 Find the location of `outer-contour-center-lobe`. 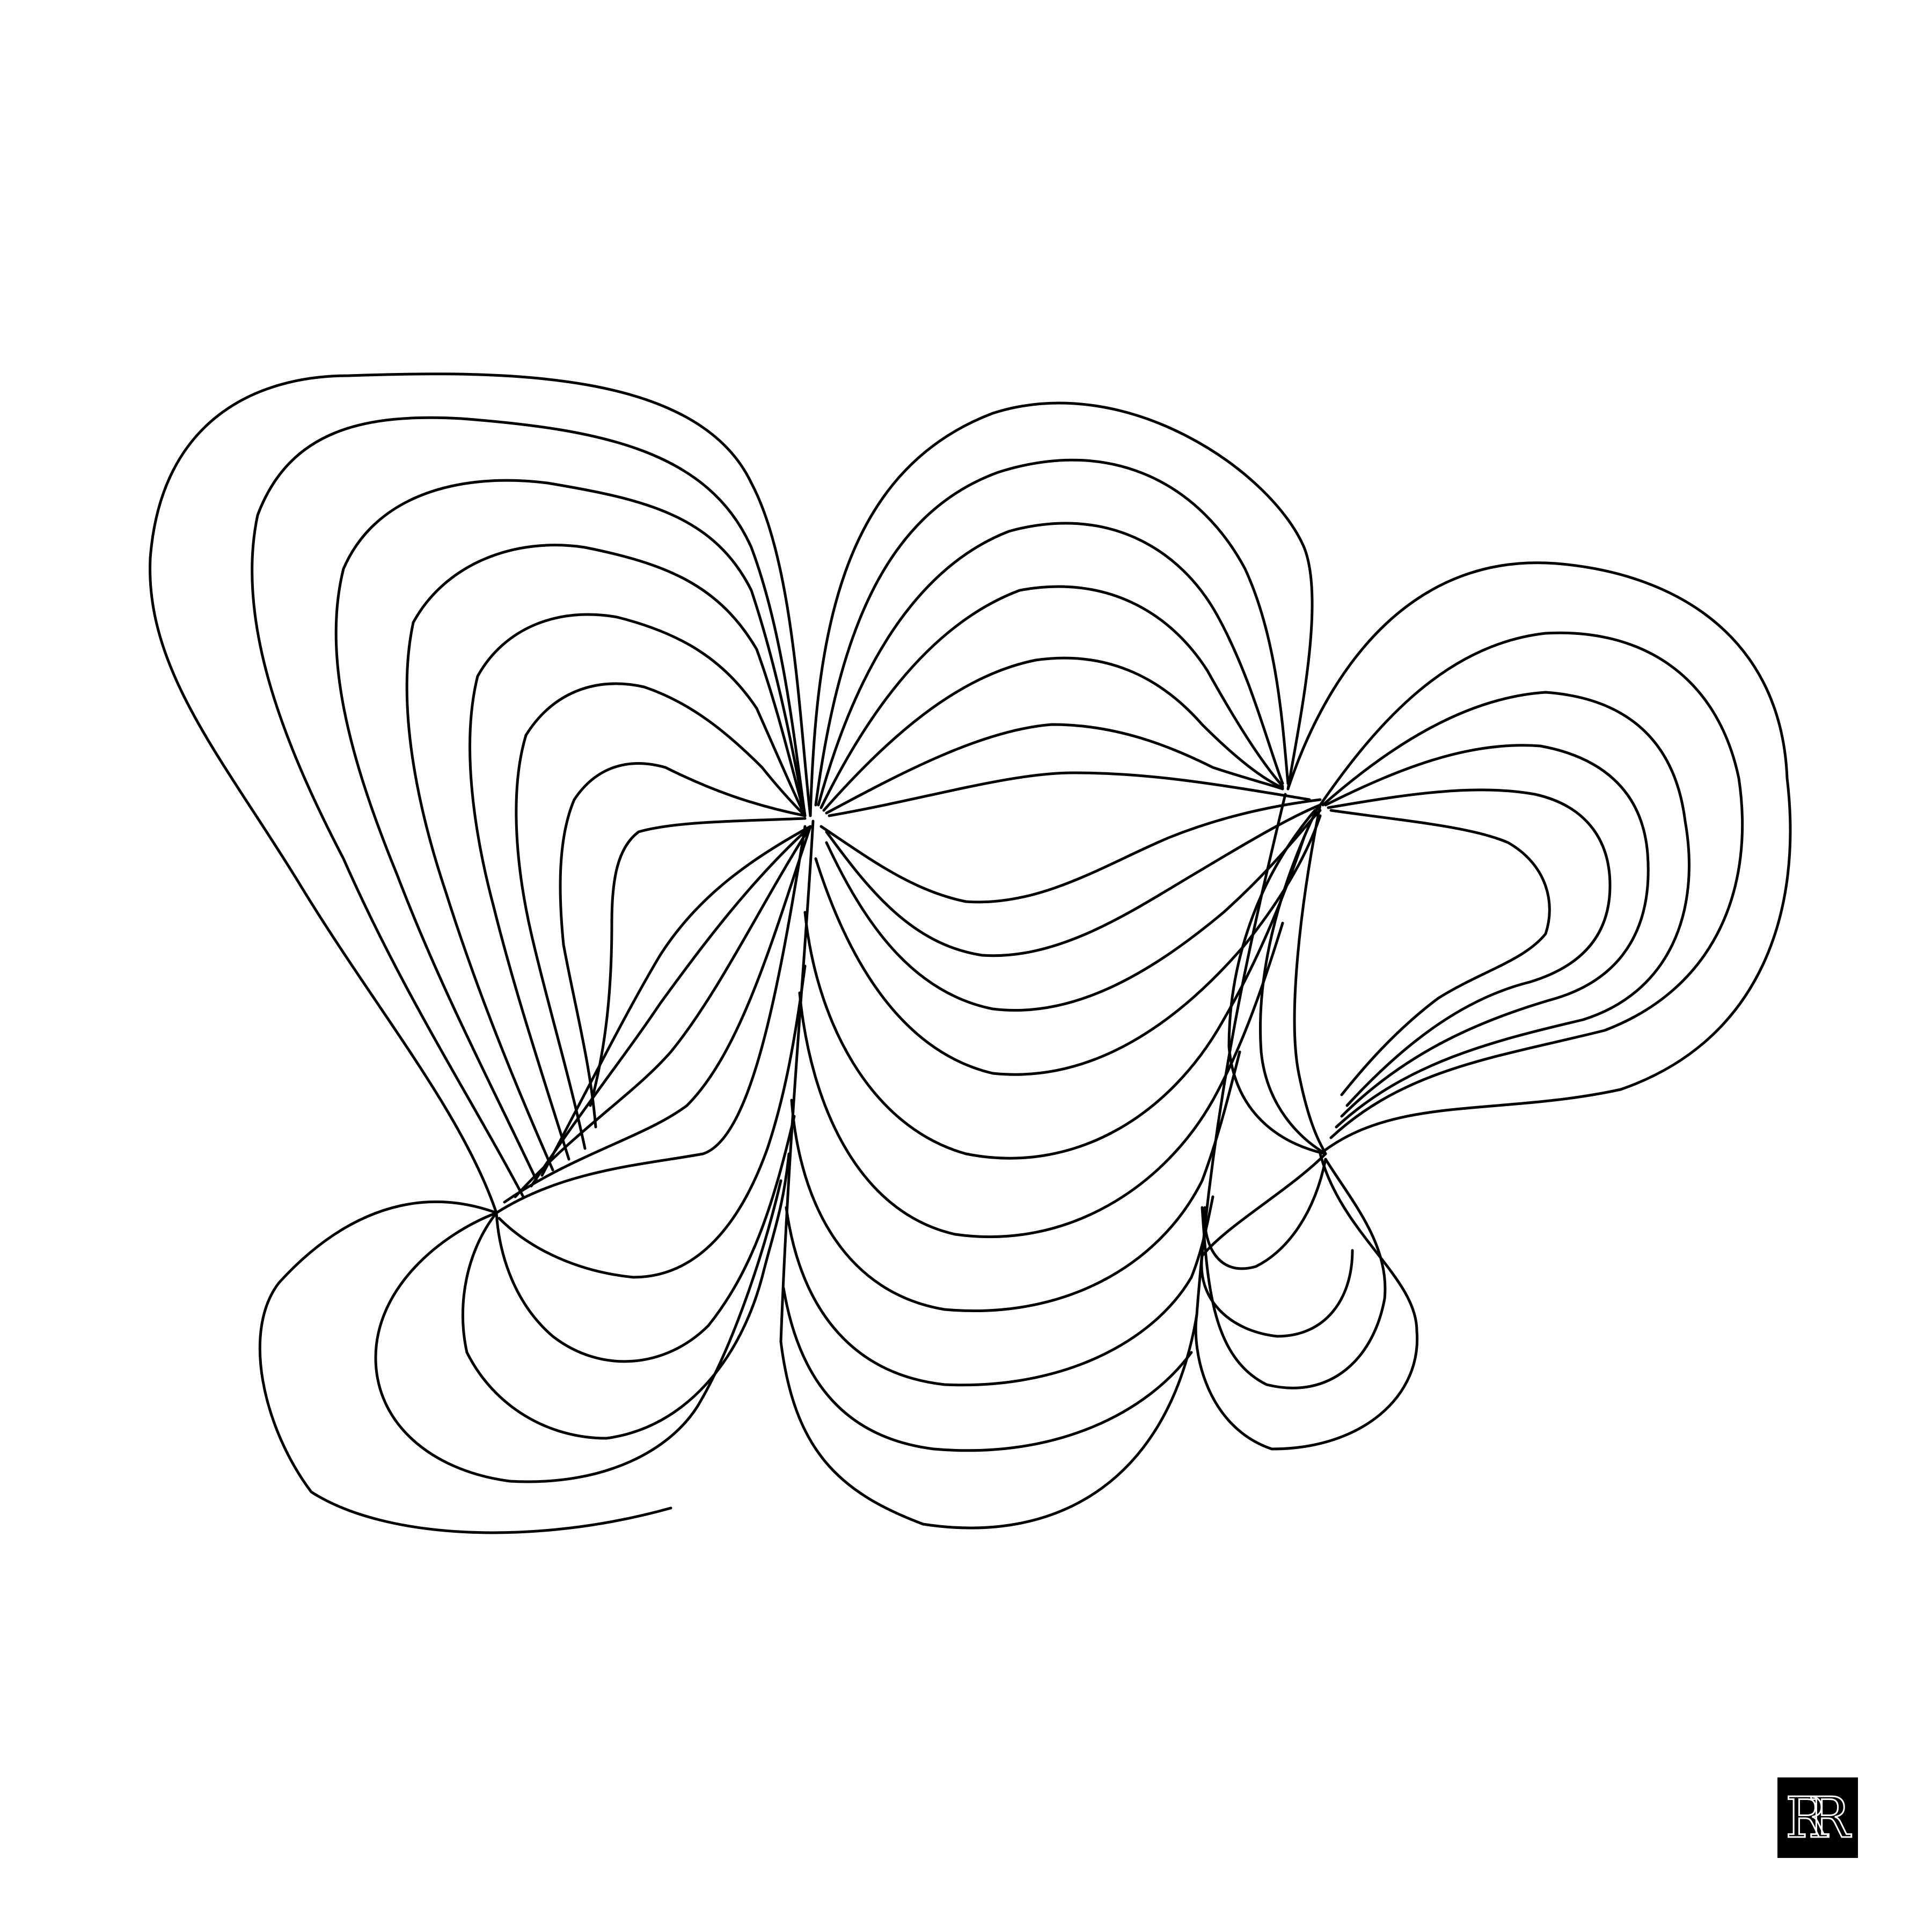

outer-contour-center-lobe is located at coordinates (1061, 609).